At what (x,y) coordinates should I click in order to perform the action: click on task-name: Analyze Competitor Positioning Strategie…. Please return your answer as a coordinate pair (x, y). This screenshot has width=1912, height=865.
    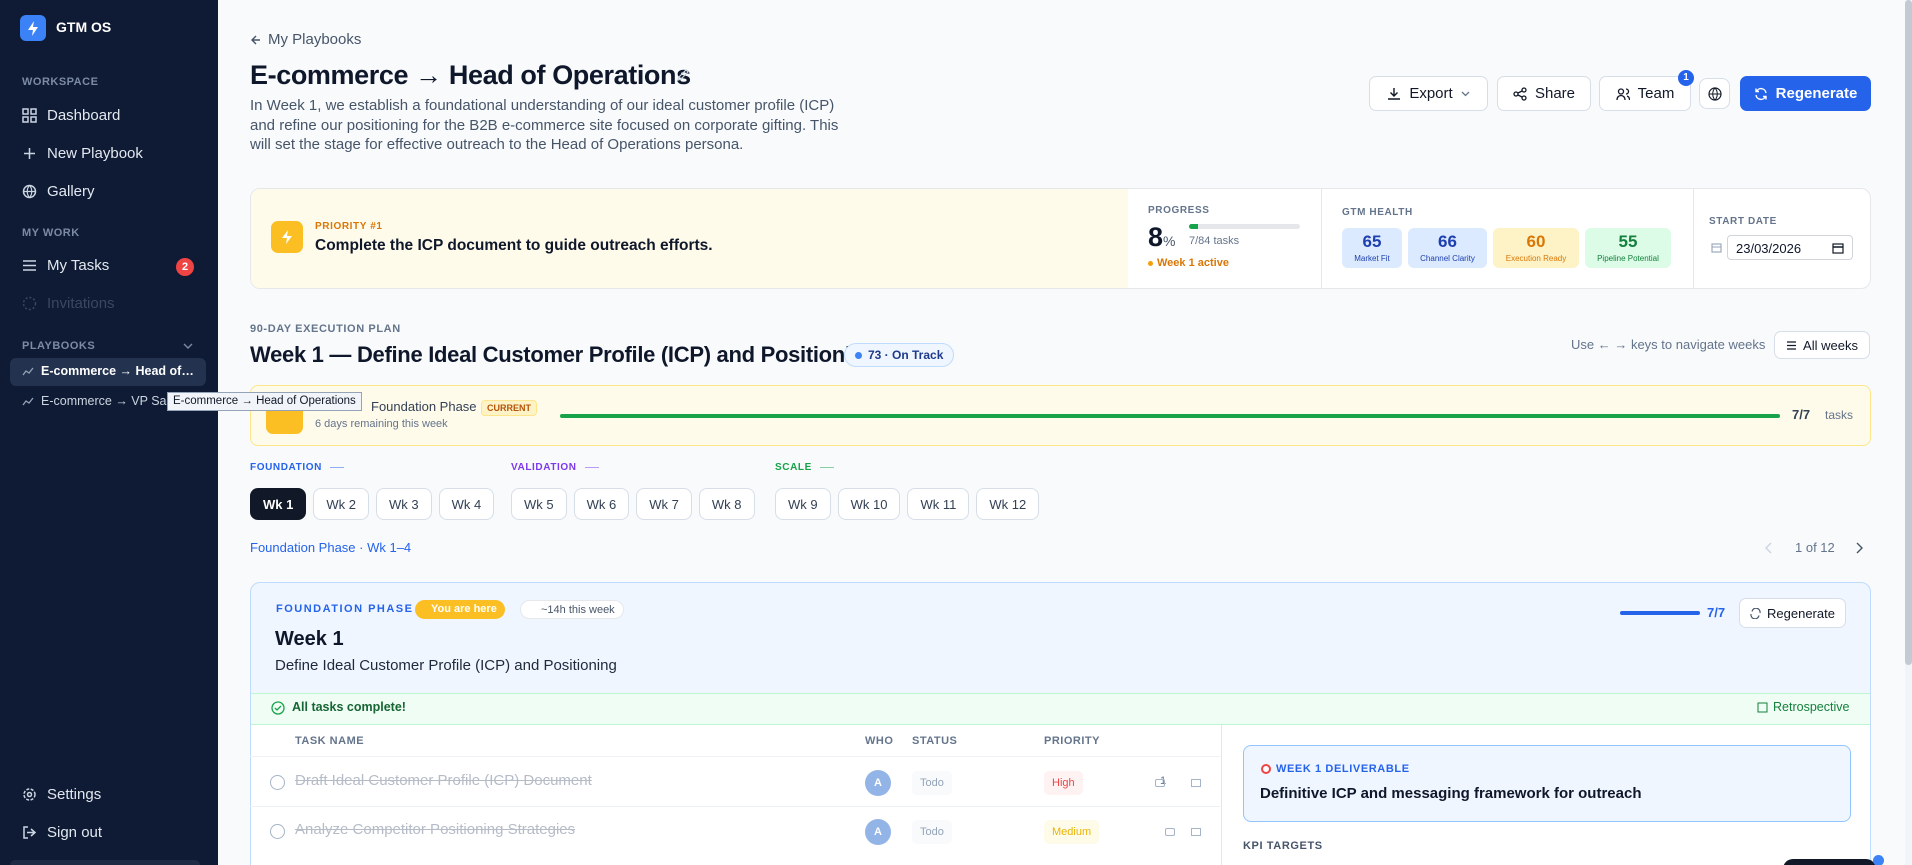
    Looking at the image, I should click on (435, 829).